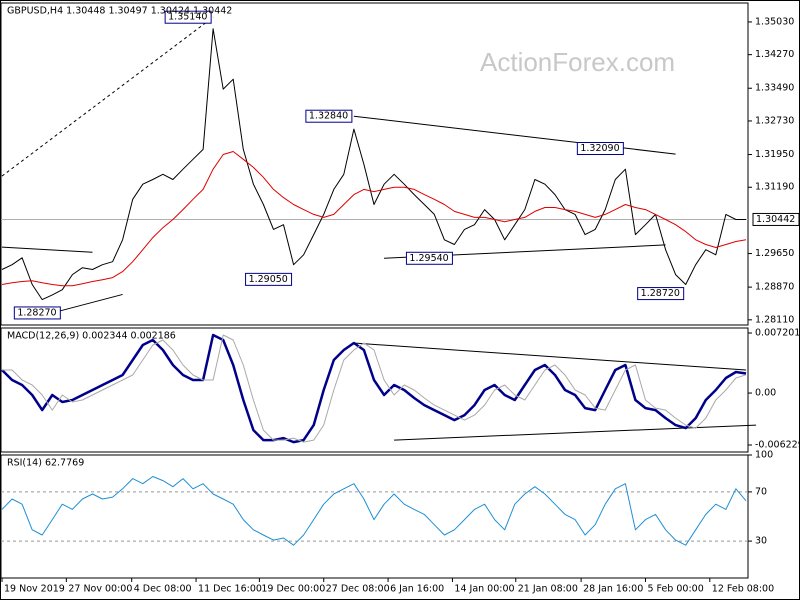 Image resolution: width=800 pixels, height=600 pixels. I want to click on annotation-label: 1.32840, so click(328, 116).